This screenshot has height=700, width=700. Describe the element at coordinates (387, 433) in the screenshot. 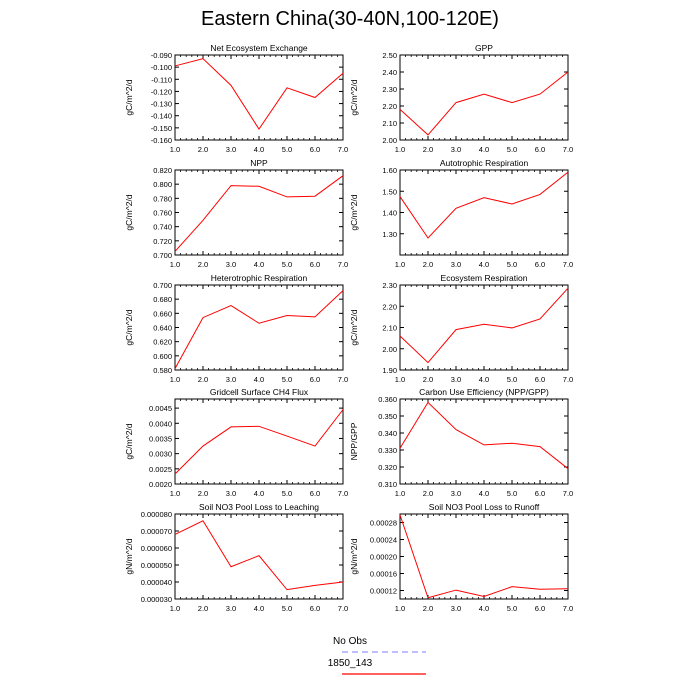

I see `y-tick-label: 0.340` at that location.